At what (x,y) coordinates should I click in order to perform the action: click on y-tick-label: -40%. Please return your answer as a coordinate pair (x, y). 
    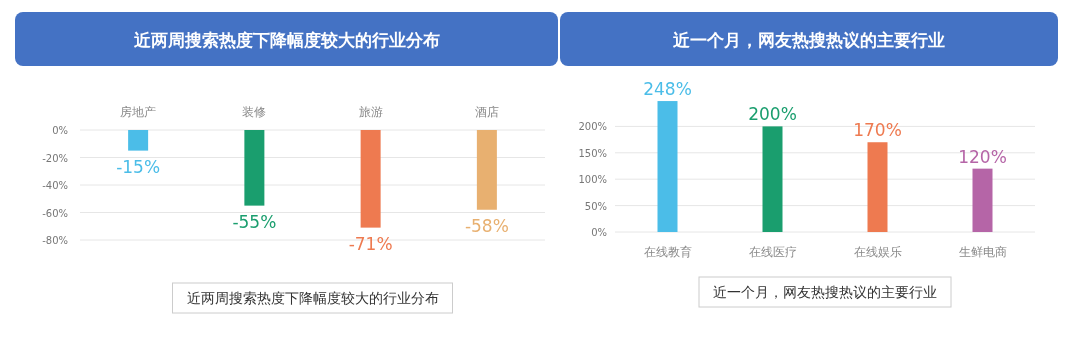
    Looking at the image, I should click on (55, 185).